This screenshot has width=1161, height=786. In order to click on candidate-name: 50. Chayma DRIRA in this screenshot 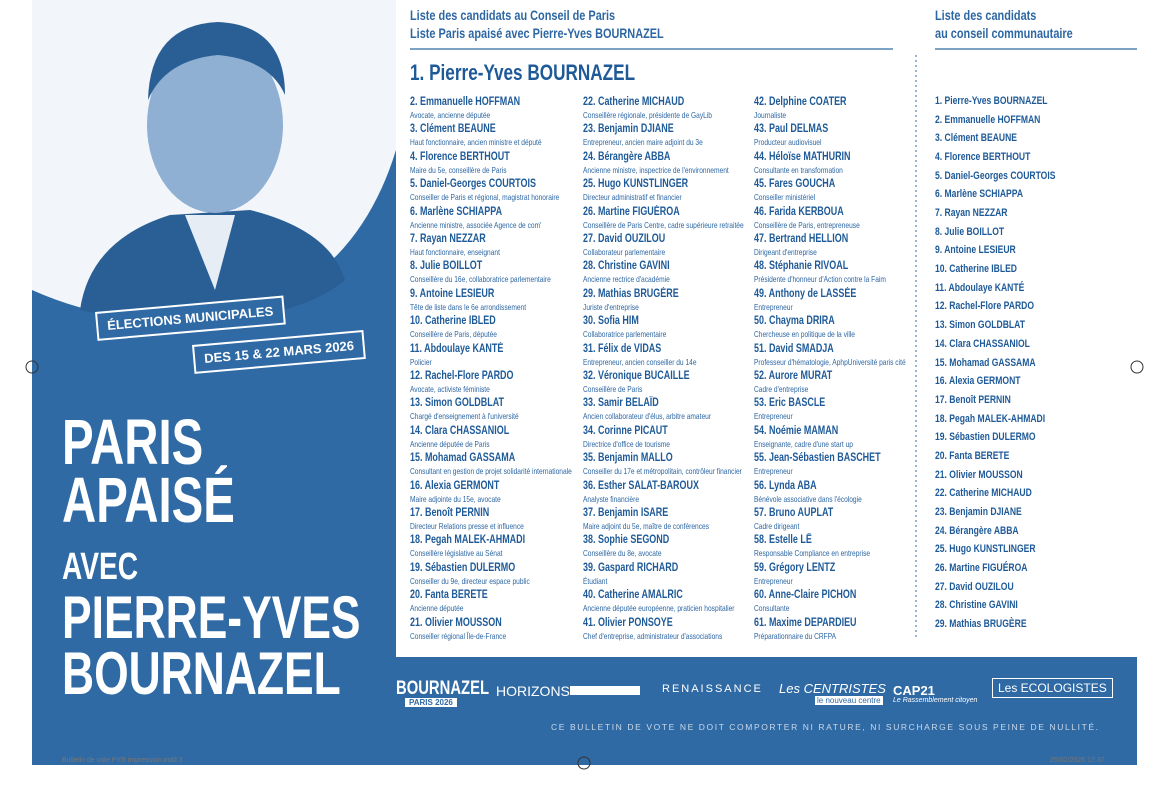, I will do `click(794, 321)`.